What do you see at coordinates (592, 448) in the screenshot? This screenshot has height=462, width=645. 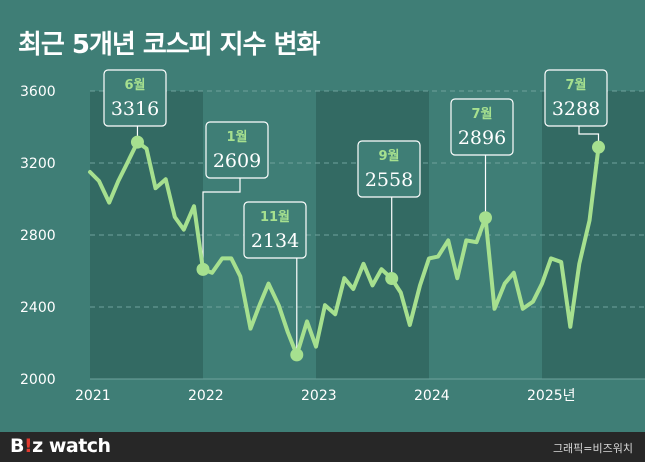 I see `graphic-credit: 그래픽=비즈워치` at bounding box center [592, 448].